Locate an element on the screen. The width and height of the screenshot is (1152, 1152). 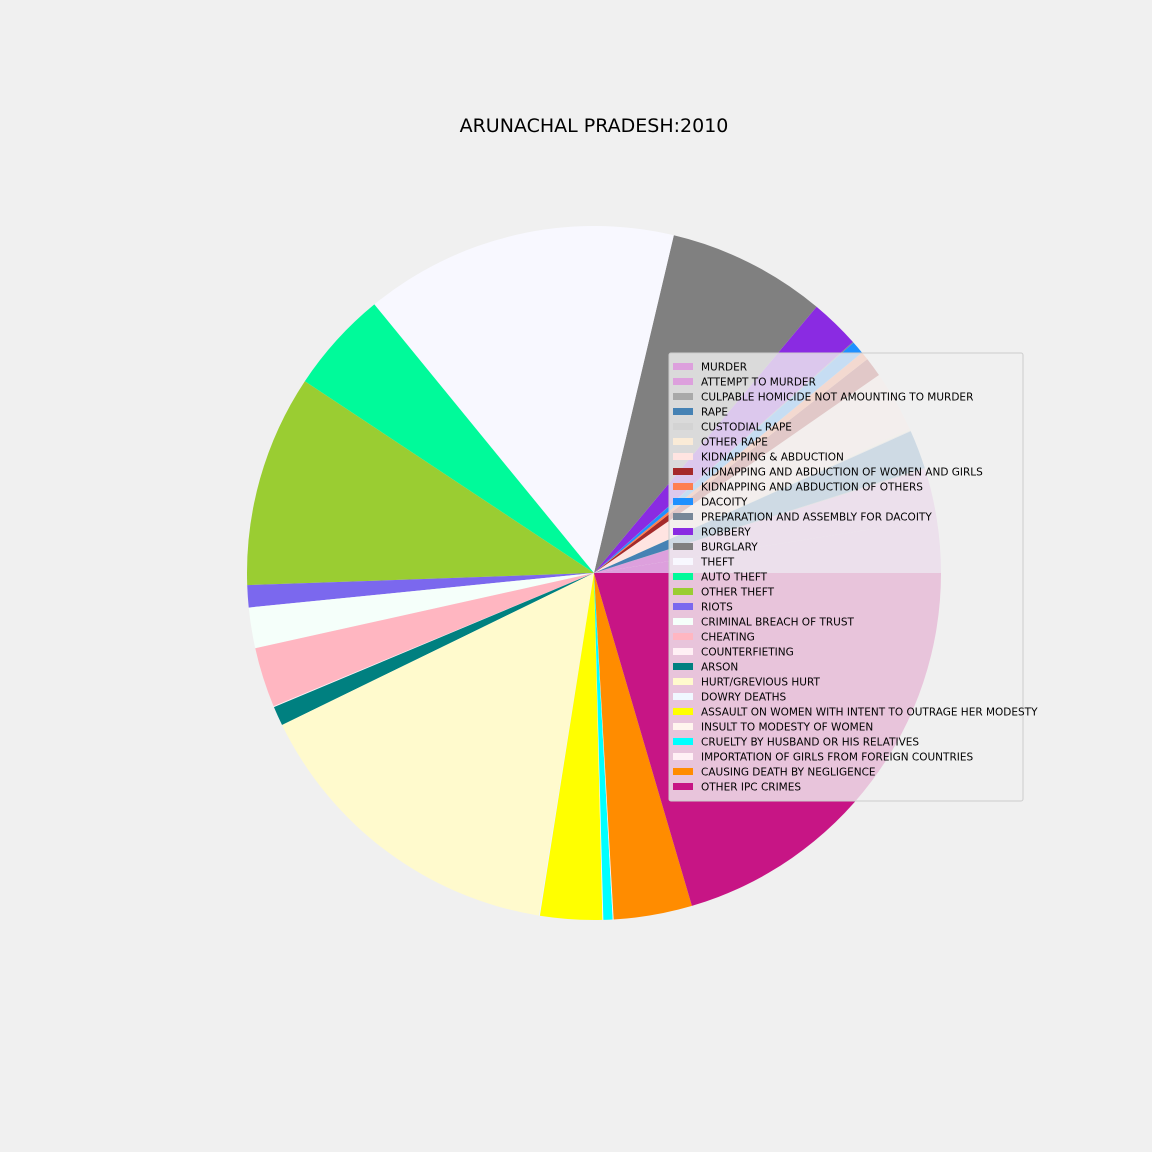
pie-slice-causing-death-by-negligence is located at coordinates (643, 746).